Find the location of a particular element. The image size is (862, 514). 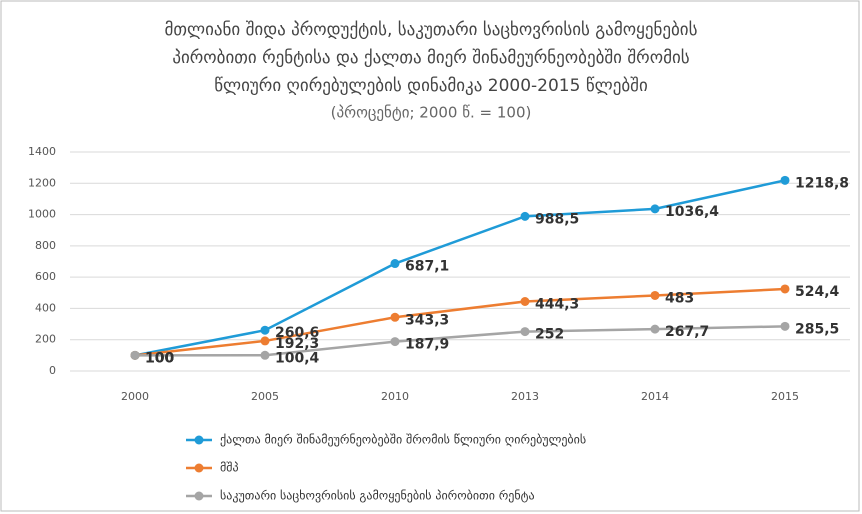

y-tick-label: 1400 is located at coordinates (42, 151).